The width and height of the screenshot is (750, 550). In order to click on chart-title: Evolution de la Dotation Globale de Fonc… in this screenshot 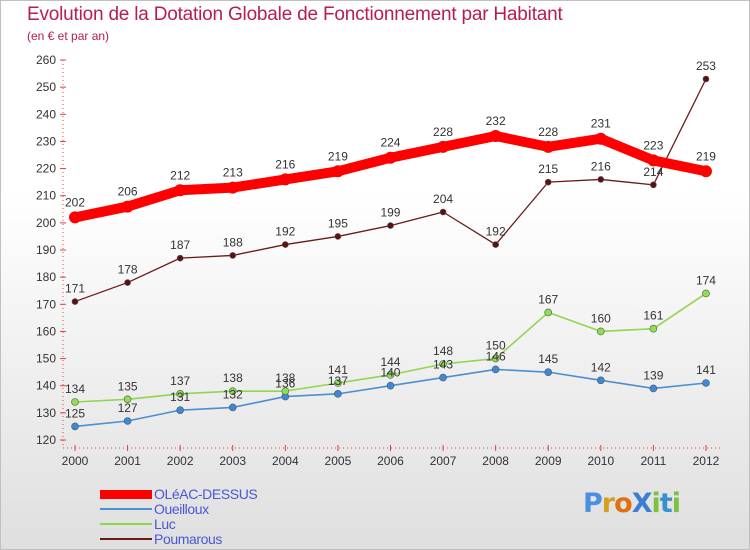, I will do `click(295, 14)`.